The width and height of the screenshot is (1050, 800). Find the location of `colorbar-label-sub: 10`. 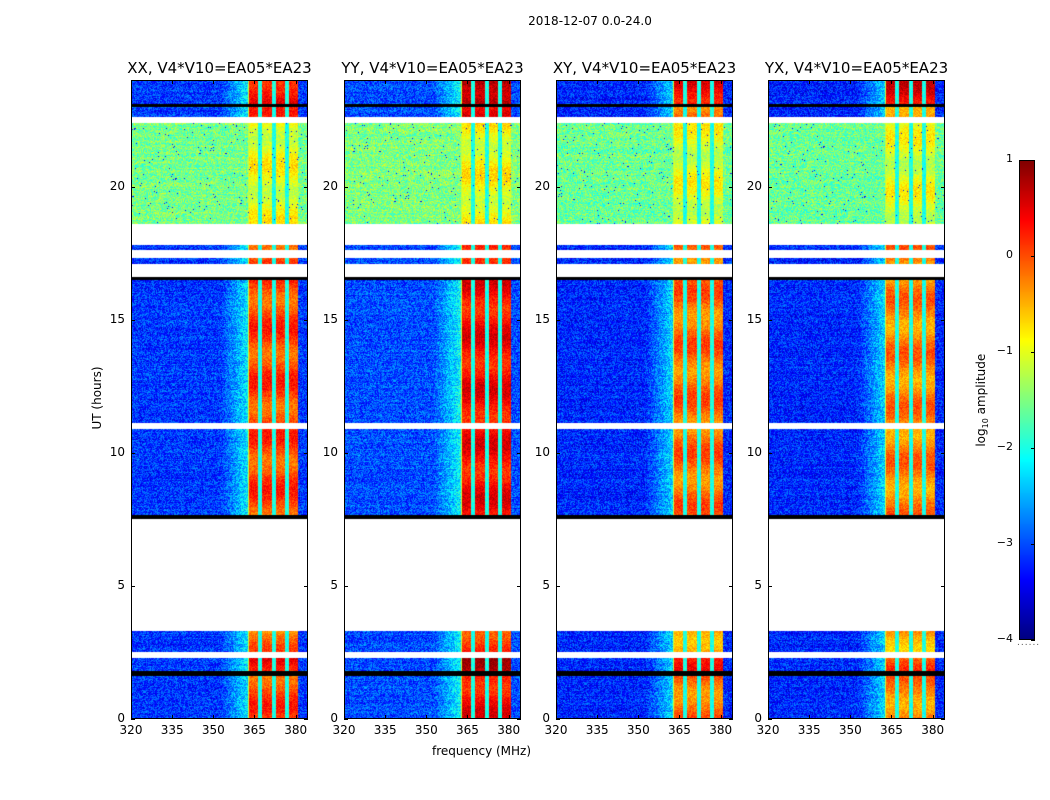

colorbar-label-sub: 10 is located at coordinates (986, 423).